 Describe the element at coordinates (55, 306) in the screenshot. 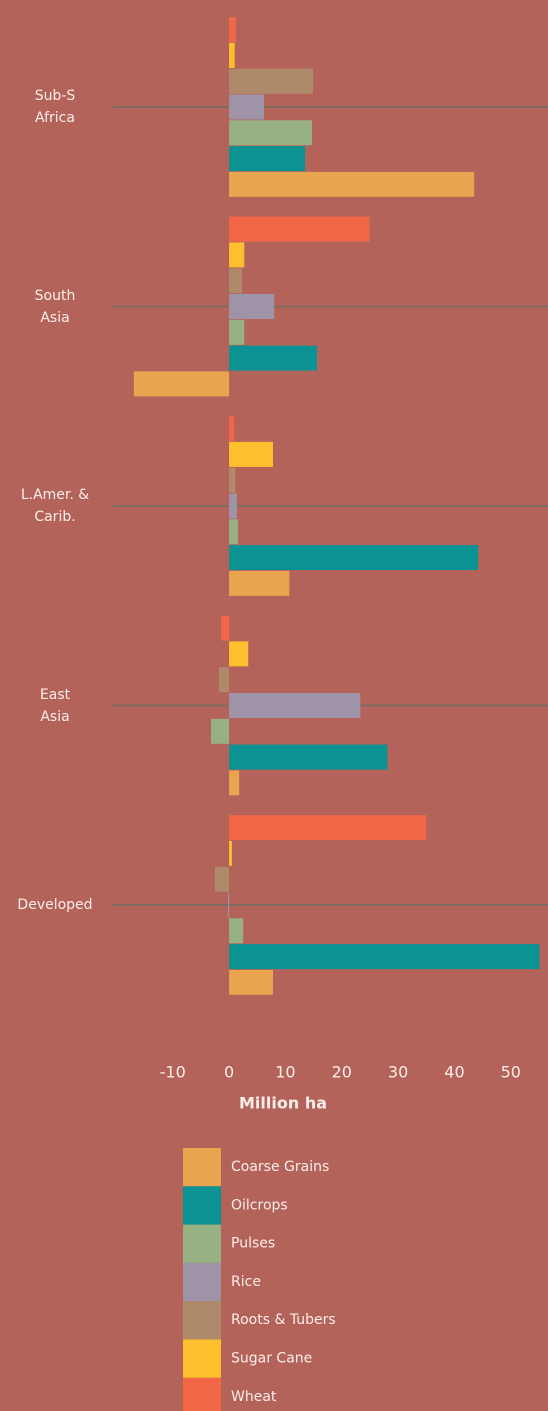

I see `category-label: South Asia` at that location.